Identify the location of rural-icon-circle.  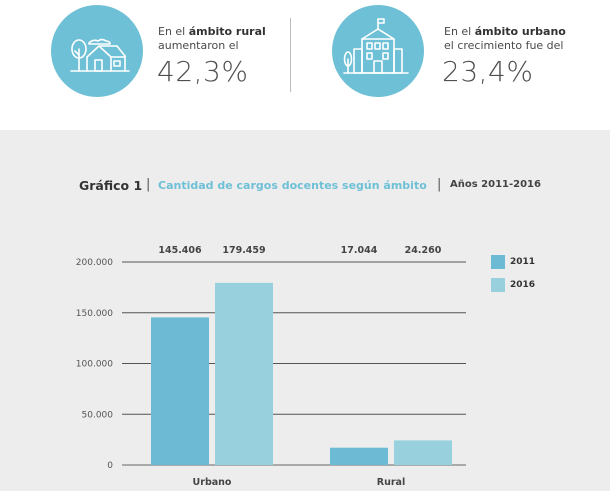
(97, 51).